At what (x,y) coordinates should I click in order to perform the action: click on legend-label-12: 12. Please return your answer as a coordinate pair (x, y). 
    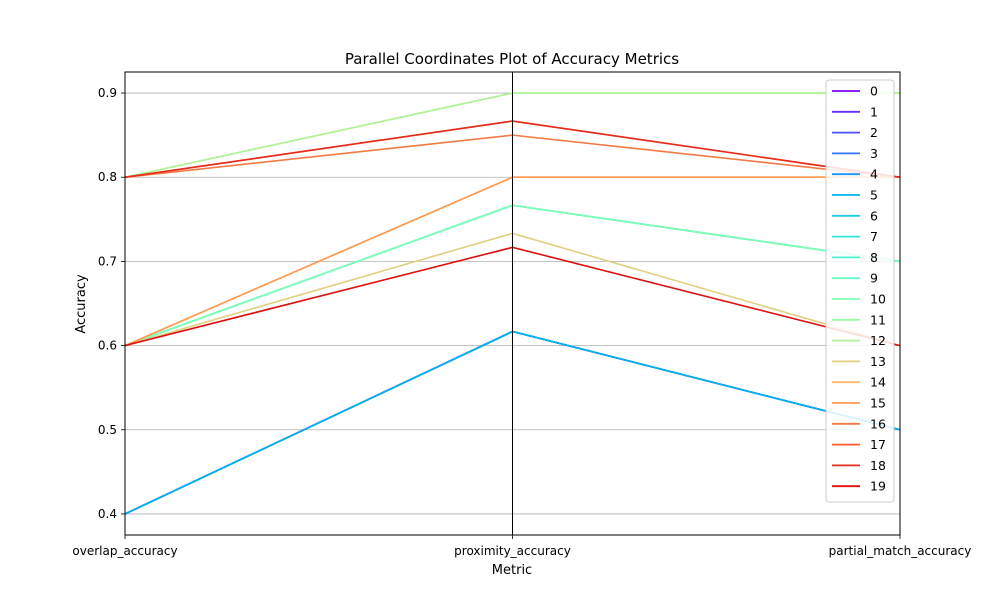
    Looking at the image, I should click on (878, 340).